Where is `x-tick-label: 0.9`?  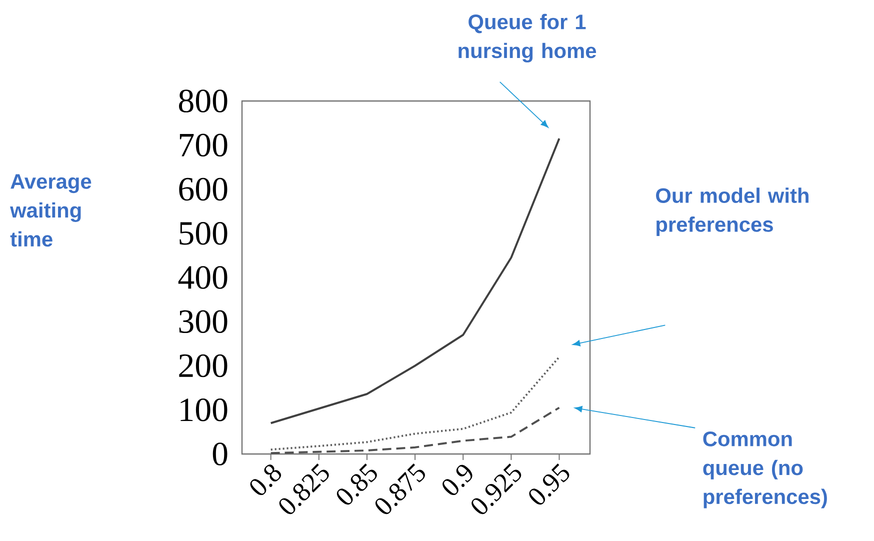
x-tick-label: 0.9 is located at coordinates (457, 480).